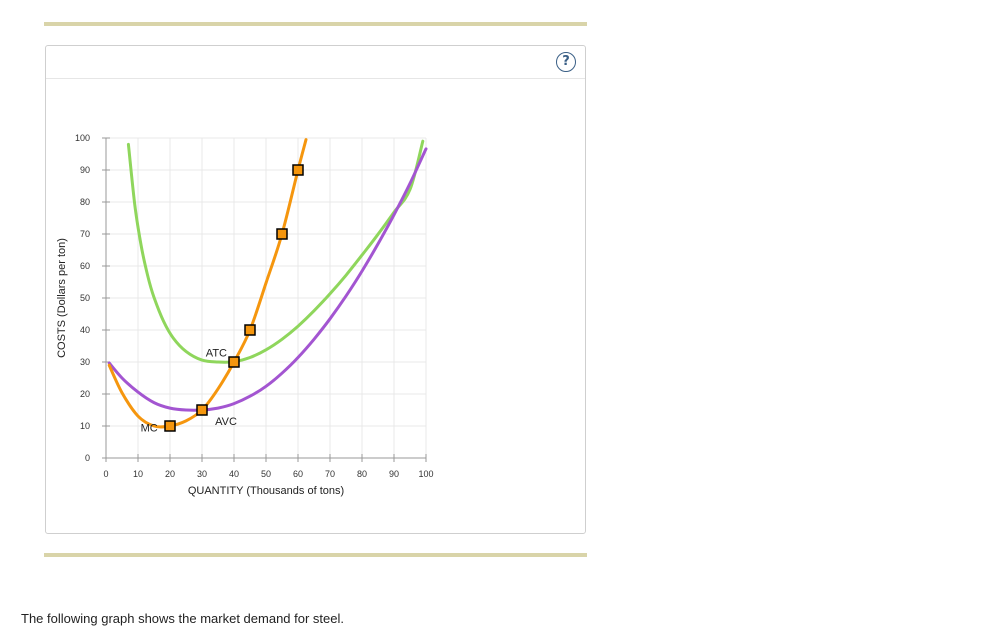 Image resolution: width=992 pixels, height=644 pixels. I want to click on y-tick-label: 80, so click(85, 202).